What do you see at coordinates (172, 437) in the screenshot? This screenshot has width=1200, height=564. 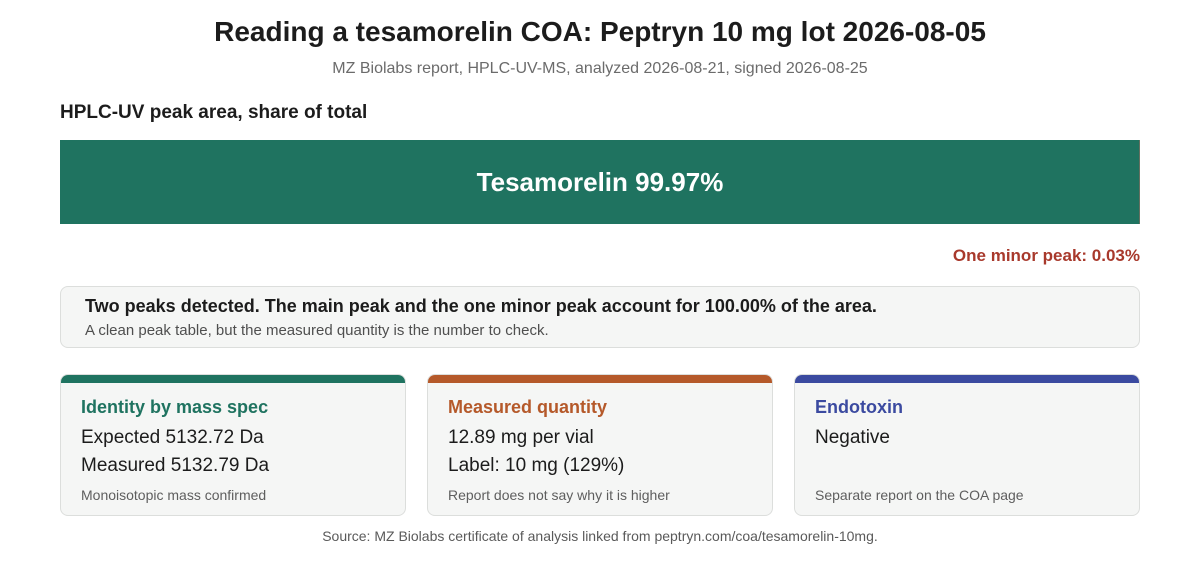 I see `card-identity-line1: Expected 5132.72 Da` at bounding box center [172, 437].